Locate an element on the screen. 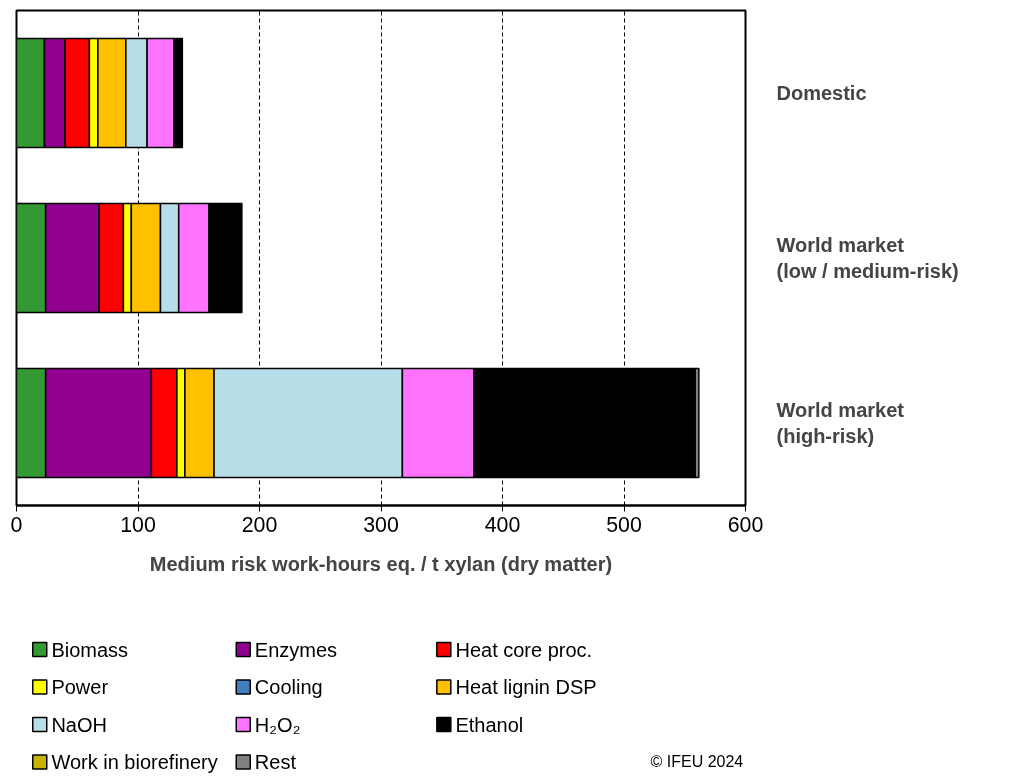 The width and height of the screenshot is (1017, 780). legend-label: H₂O₂ is located at coordinates (277, 724).